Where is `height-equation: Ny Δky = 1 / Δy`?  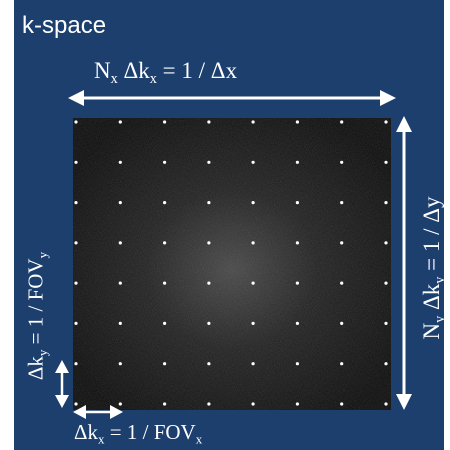 height-equation: Ny Δky = 1 / Δy is located at coordinates (433, 268).